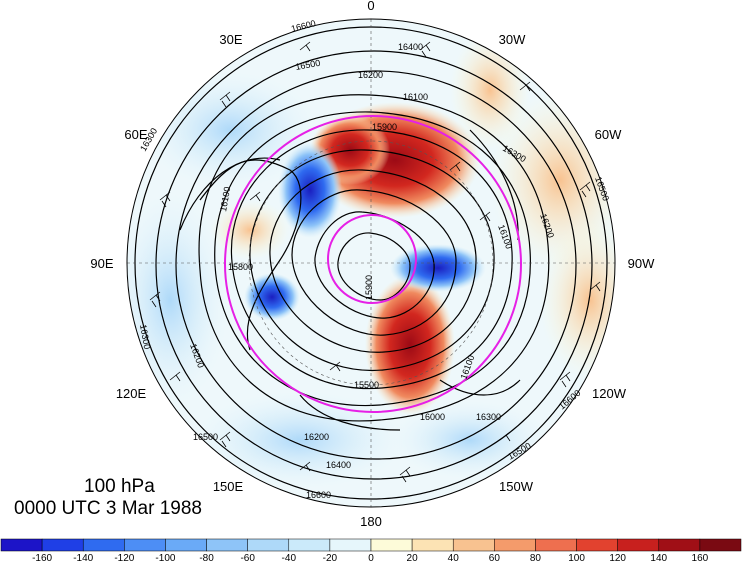 The width and height of the screenshot is (742, 561). What do you see at coordinates (700, 557) in the screenshot?
I see `colorbar-tick-label: 160` at bounding box center [700, 557].